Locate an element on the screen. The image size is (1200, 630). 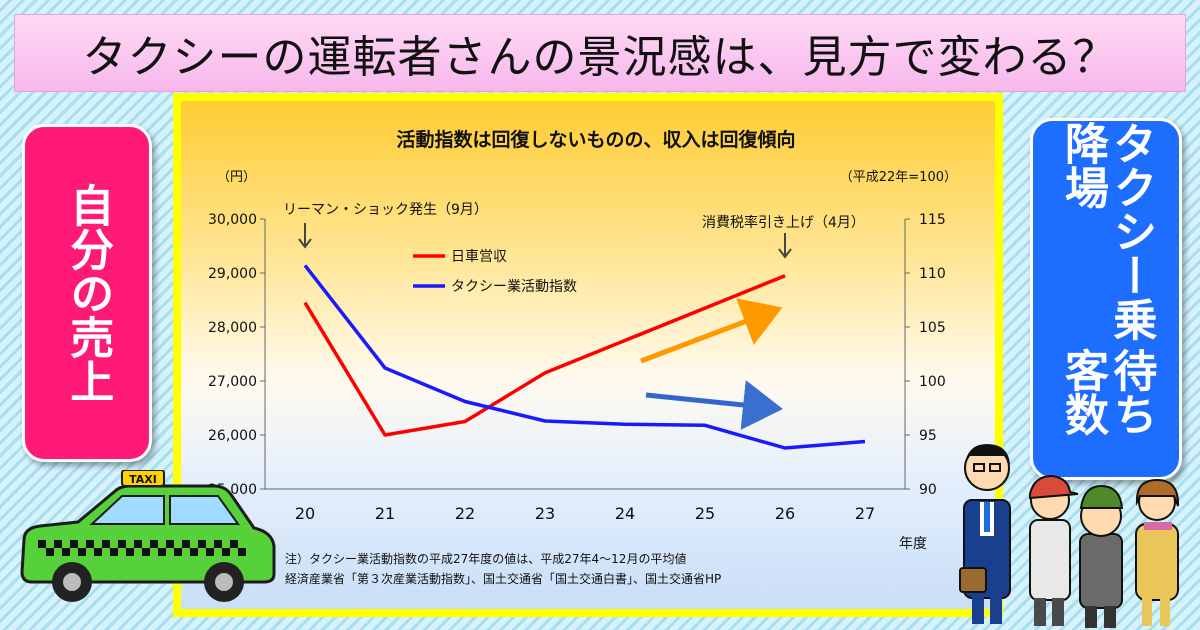
own-sales-panel: 自分の売上 is located at coordinates (87, 293).